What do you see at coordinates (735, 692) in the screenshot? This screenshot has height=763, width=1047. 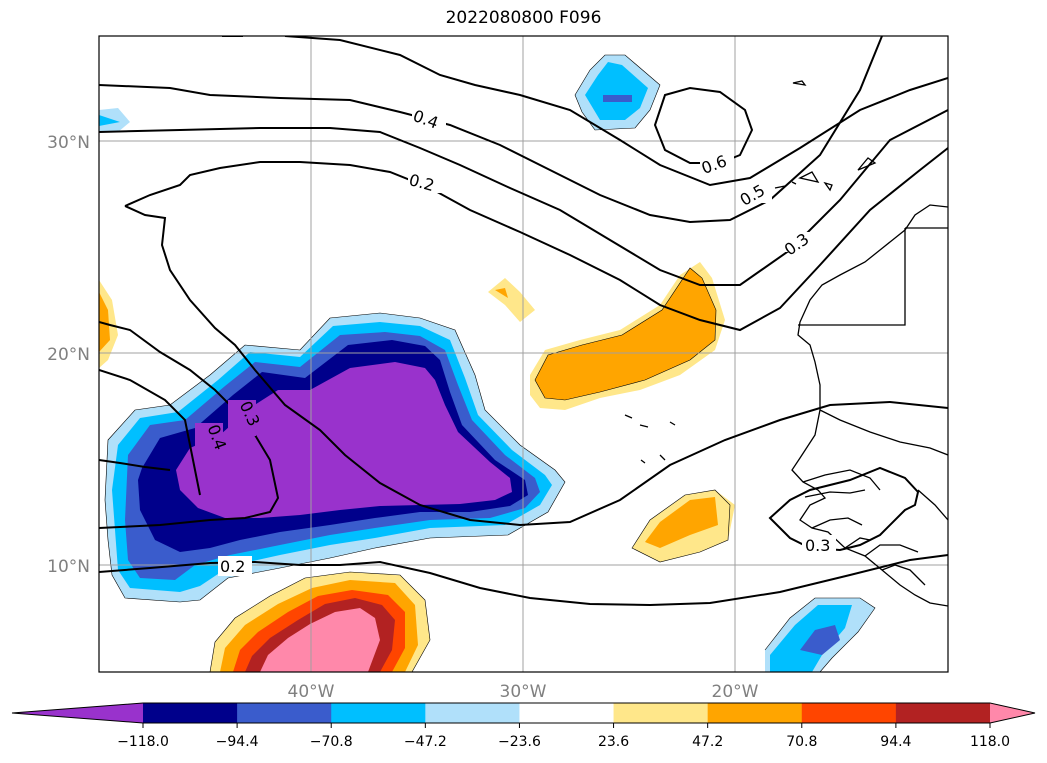 I see `lon-tick-label: 20°W` at bounding box center [735, 692].